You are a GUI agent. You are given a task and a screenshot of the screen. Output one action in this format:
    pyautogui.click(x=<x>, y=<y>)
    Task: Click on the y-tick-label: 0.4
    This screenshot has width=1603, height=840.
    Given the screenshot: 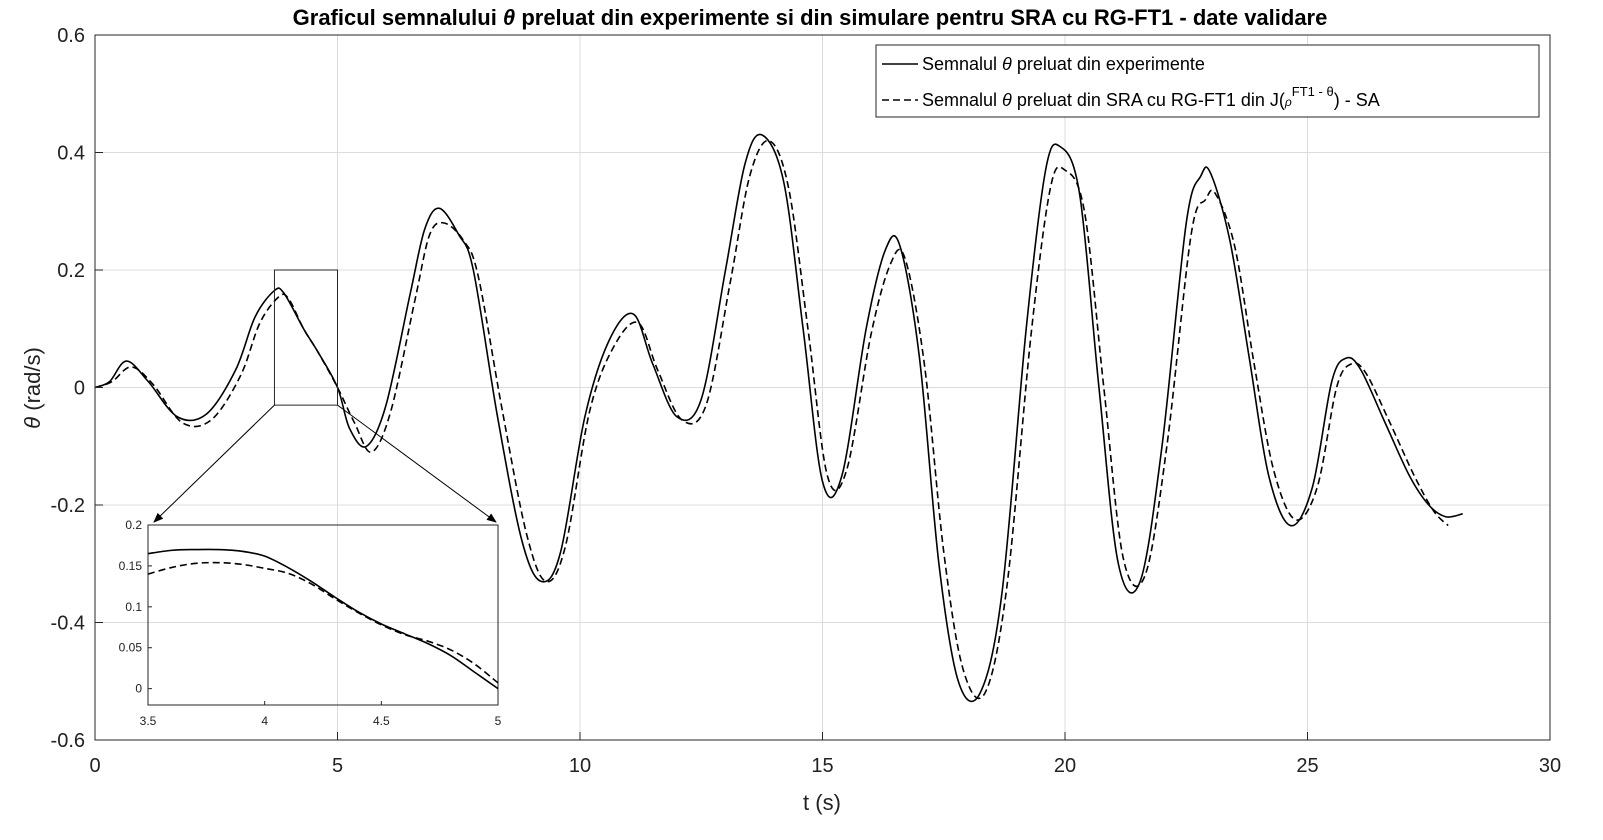 What is the action you would take?
    pyautogui.click(x=71, y=154)
    